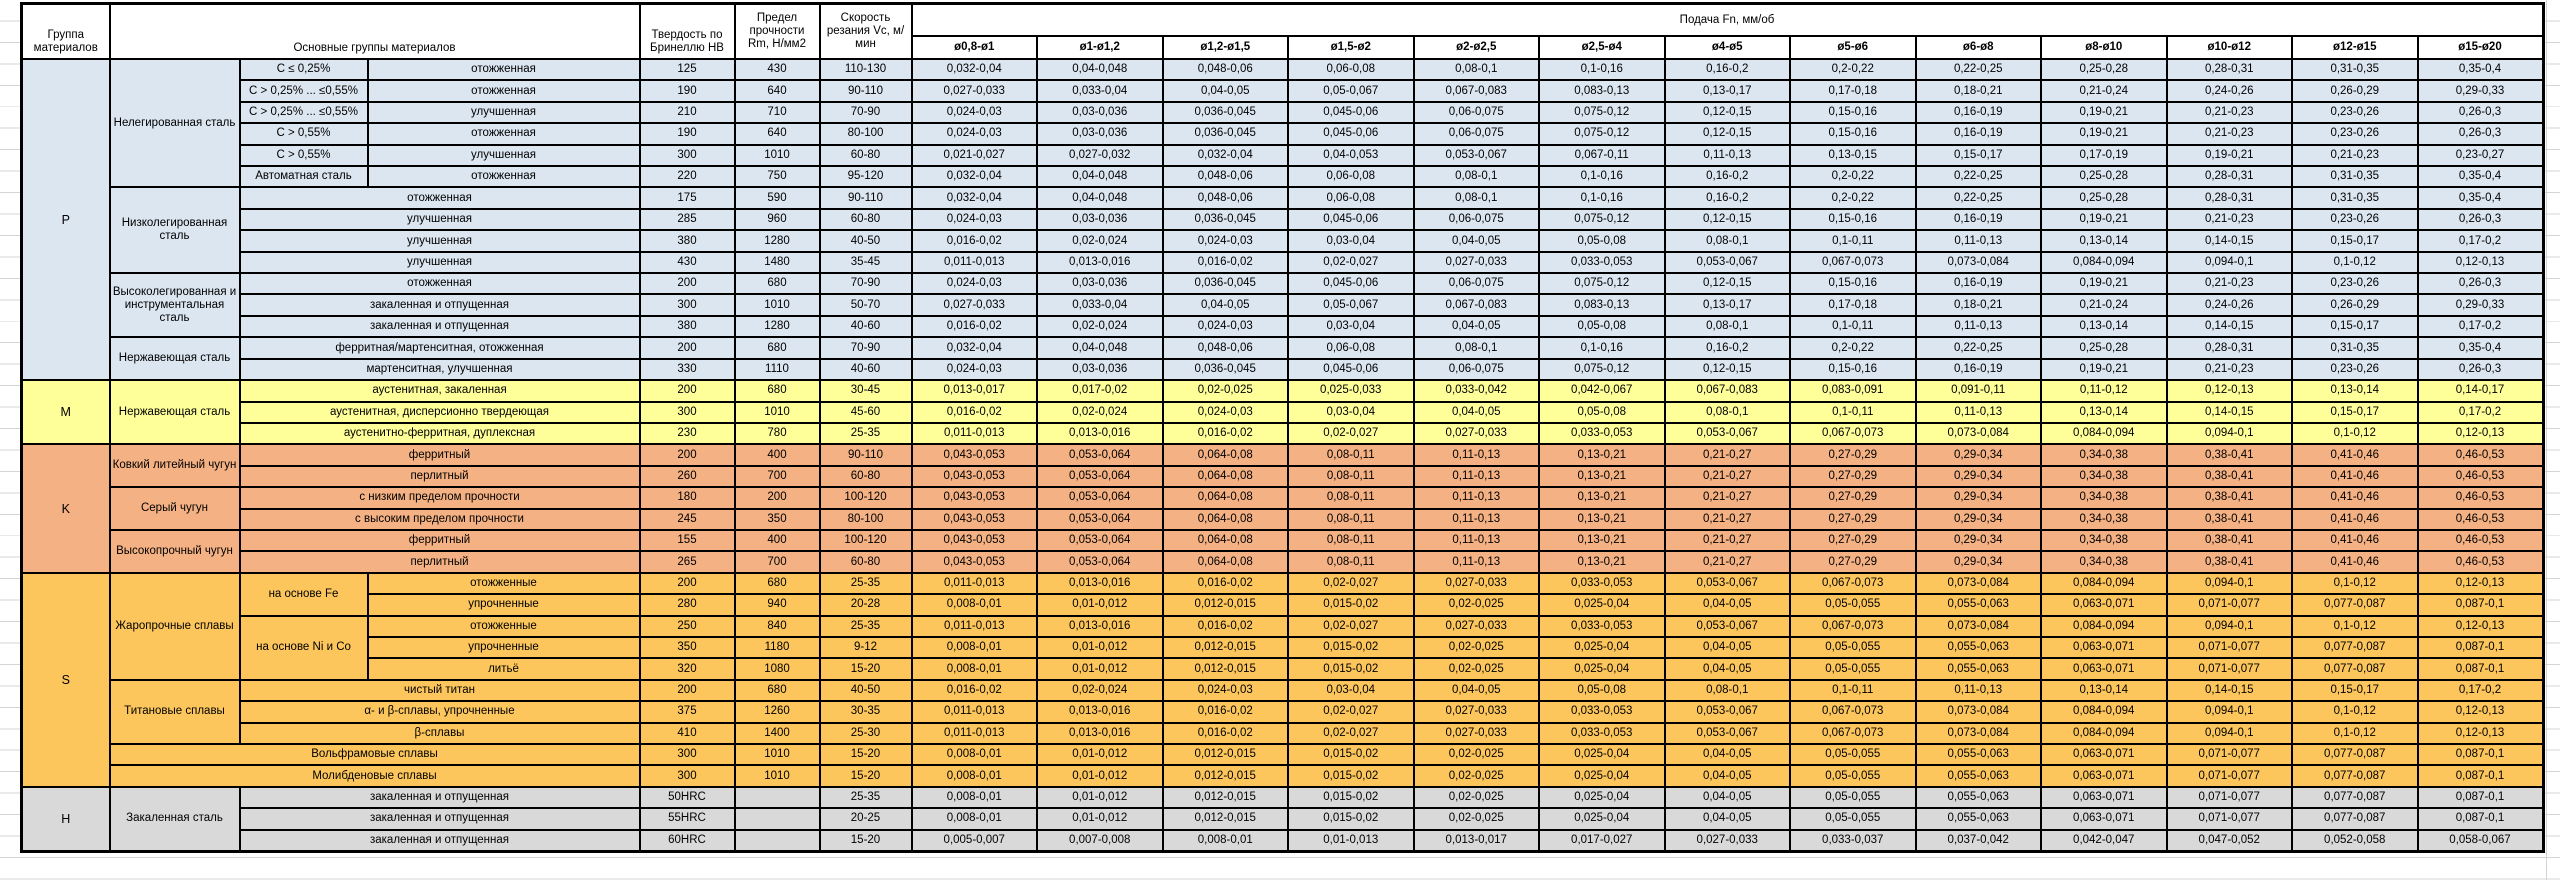 Image resolution: width=2560 pixels, height=880 pixels. Describe the element at coordinates (1351, 605) in the screenshot. I see `feed-cell: 0,015-0,02` at that location.